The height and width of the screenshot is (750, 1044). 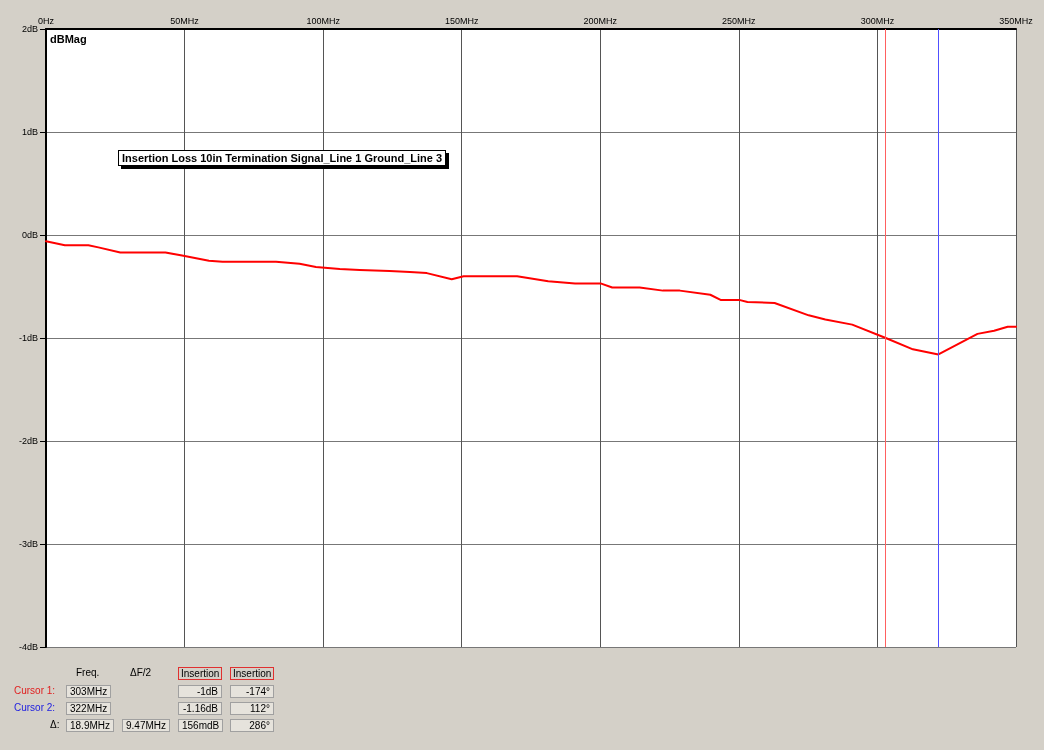 I want to click on text: 286°, so click(x=252, y=725).